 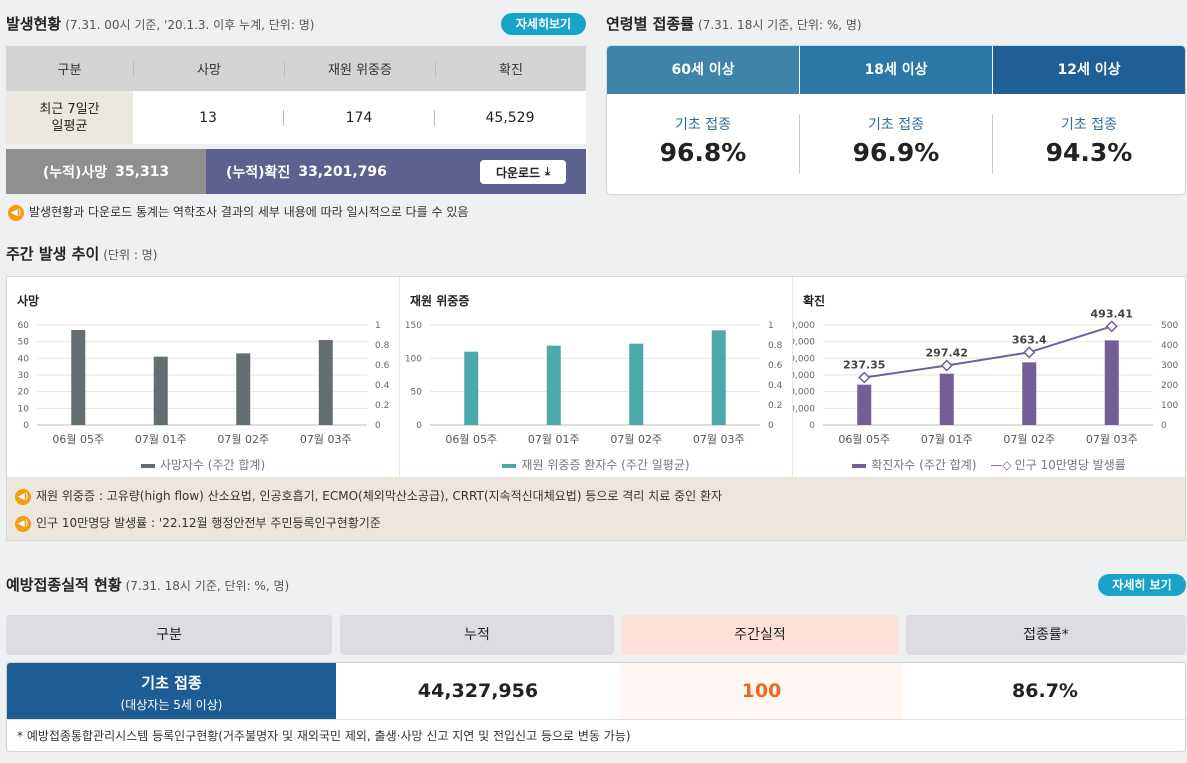 What do you see at coordinates (208, 117) in the screenshot?
I see `row-death-value: 13` at bounding box center [208, 117].